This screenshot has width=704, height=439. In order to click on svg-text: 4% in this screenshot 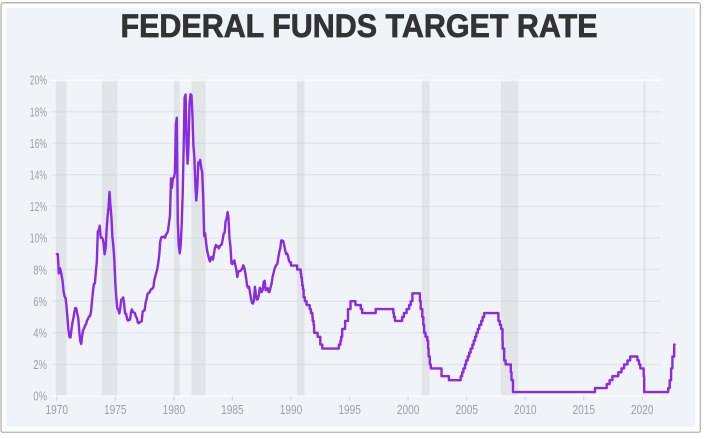, I will do `click(40, 333)`.